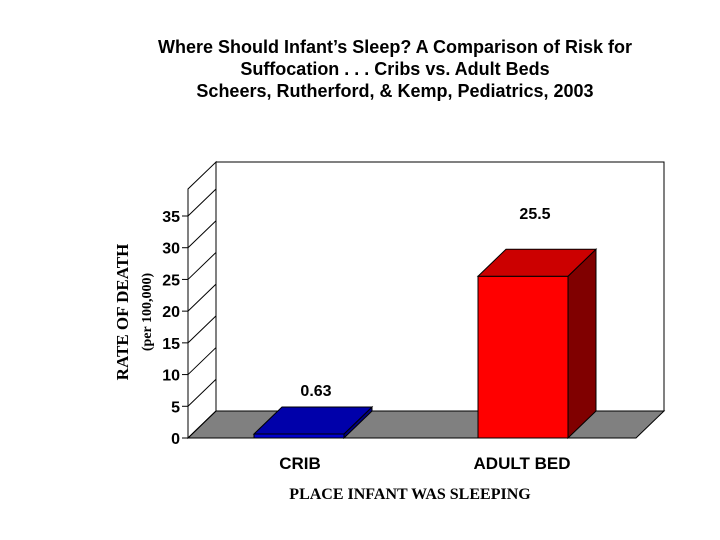 The height and width of the screenshot is (540, 720). I want to click on y-tick-label: 35, so click(171, 217).